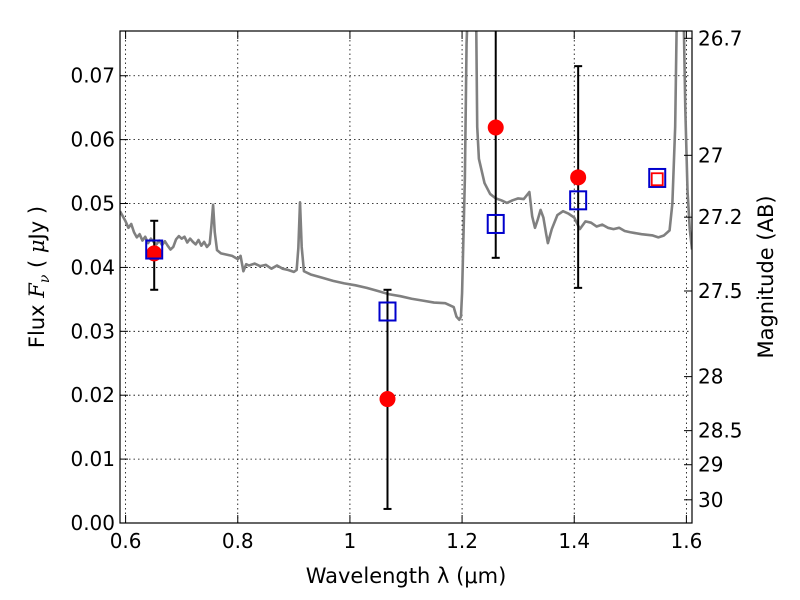 The height and width of the screenshot is (600, 800). Describe the element at coordinates (37, 246) in the screenshot. I see `y-axis-label-unit-symbol: μ` at that location.